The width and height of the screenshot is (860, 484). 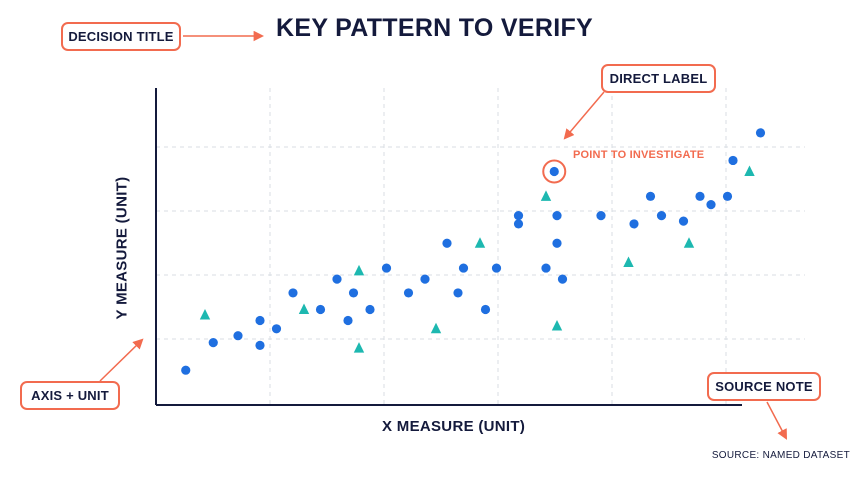 I want to click on callout-axis-unit-text: AXIS + UNIT, so click(x=70, y=395).